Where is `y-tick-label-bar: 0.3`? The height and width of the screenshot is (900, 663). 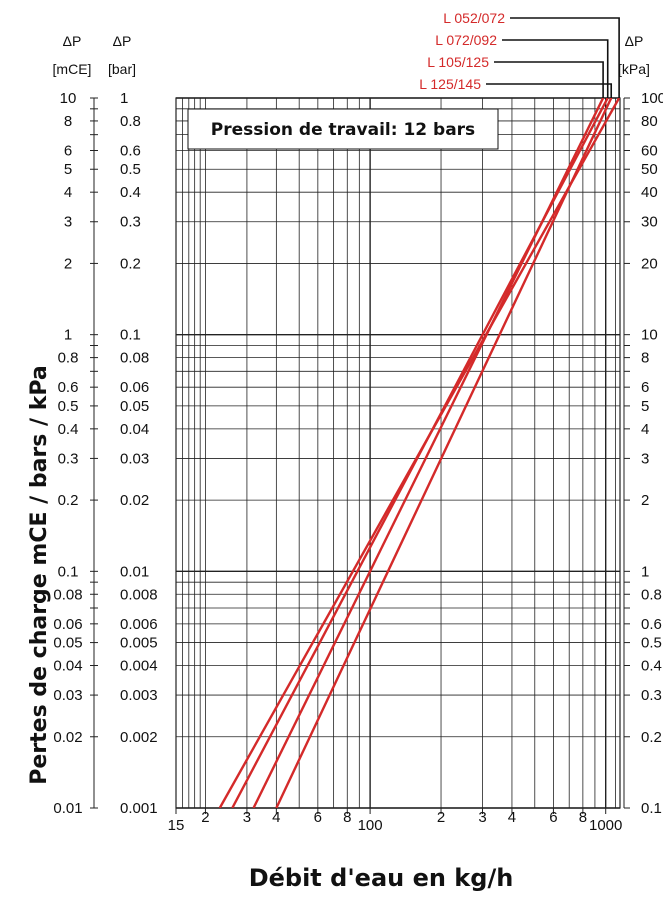
y-tick-label-bar: 0.3 is located at coordinates (130, 222).